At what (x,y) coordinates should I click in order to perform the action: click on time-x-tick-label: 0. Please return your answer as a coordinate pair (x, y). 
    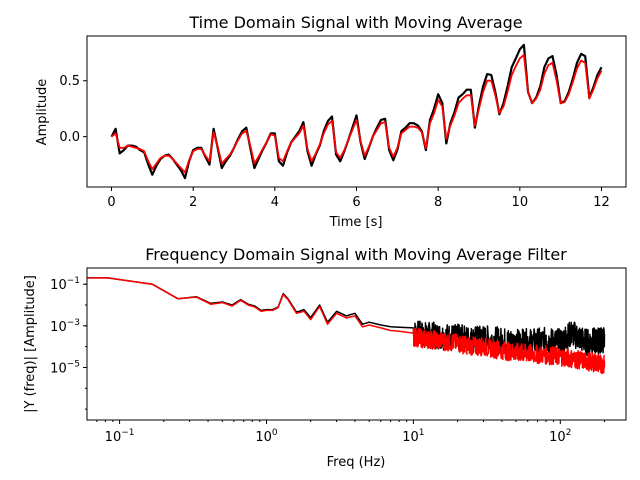
    Looking at the image, I should click on (111, 202).